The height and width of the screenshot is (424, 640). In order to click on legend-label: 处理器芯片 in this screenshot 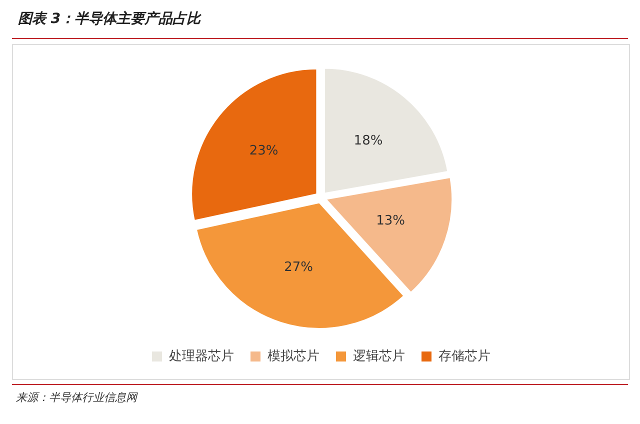, I will do `click(201, 356)`.